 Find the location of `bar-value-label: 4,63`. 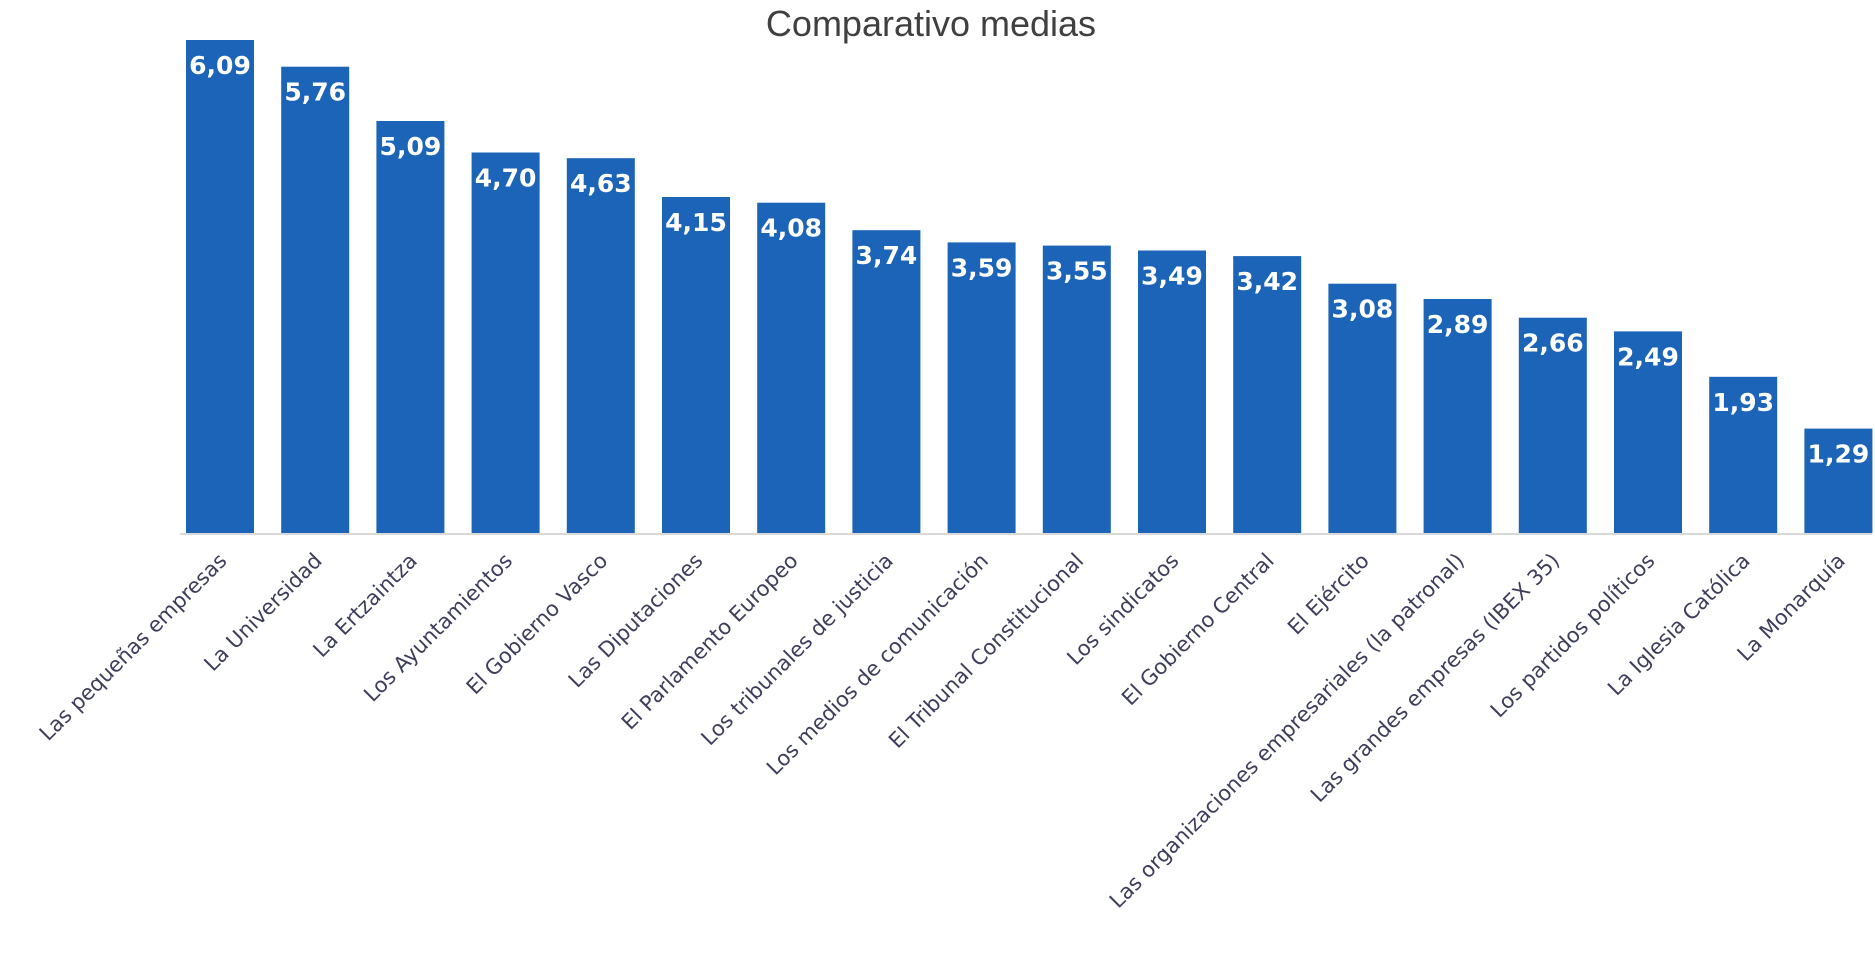

bar-value-label: 4,63 is located at coordinates (601, 183).